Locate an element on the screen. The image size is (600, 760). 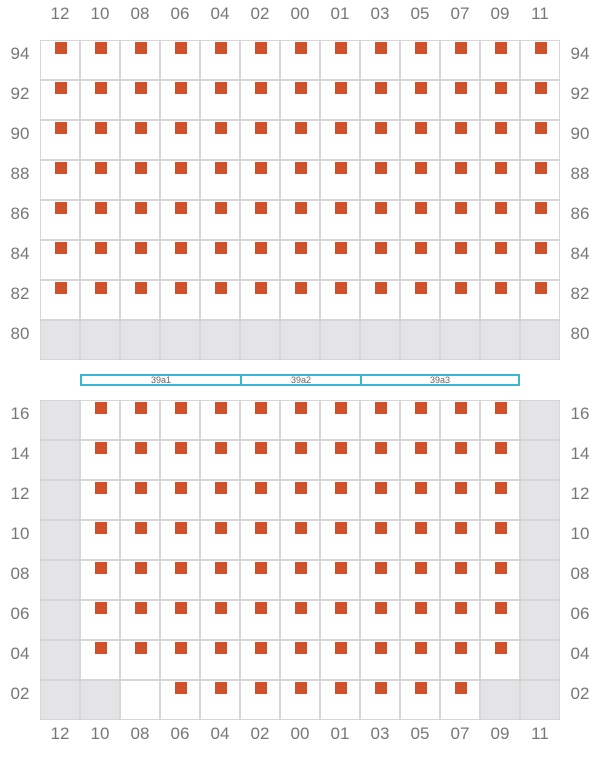
zone-segment: 39a3 is located at coordinates (440, 380).